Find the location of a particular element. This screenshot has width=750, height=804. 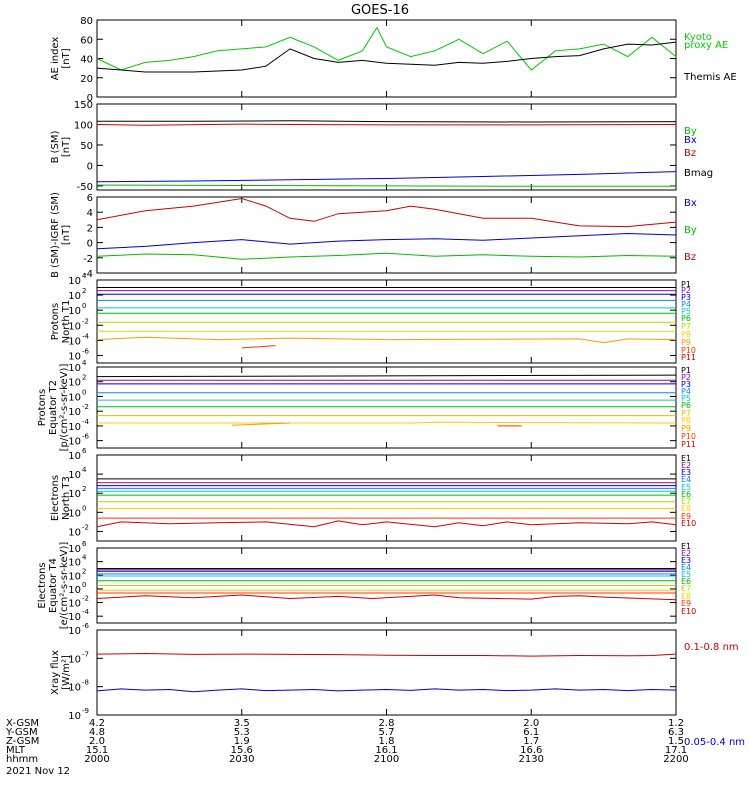

series-line-xray-0-1-0-8-nm is located at coordinates (386, 654).